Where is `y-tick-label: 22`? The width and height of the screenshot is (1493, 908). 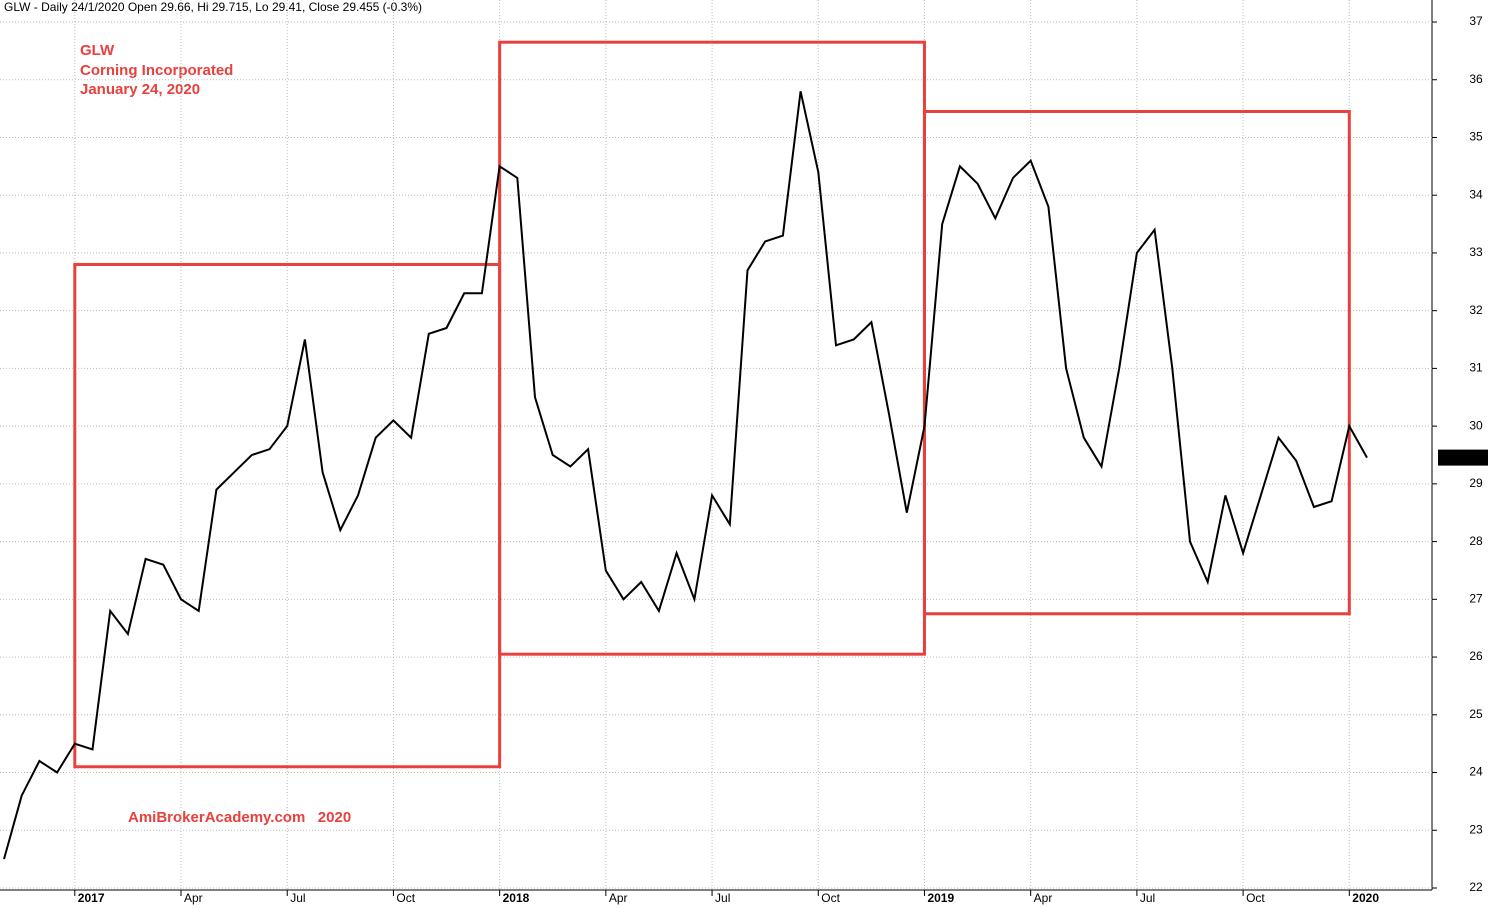
y-tick-label: 22 is located at coordinates (1476, 887).